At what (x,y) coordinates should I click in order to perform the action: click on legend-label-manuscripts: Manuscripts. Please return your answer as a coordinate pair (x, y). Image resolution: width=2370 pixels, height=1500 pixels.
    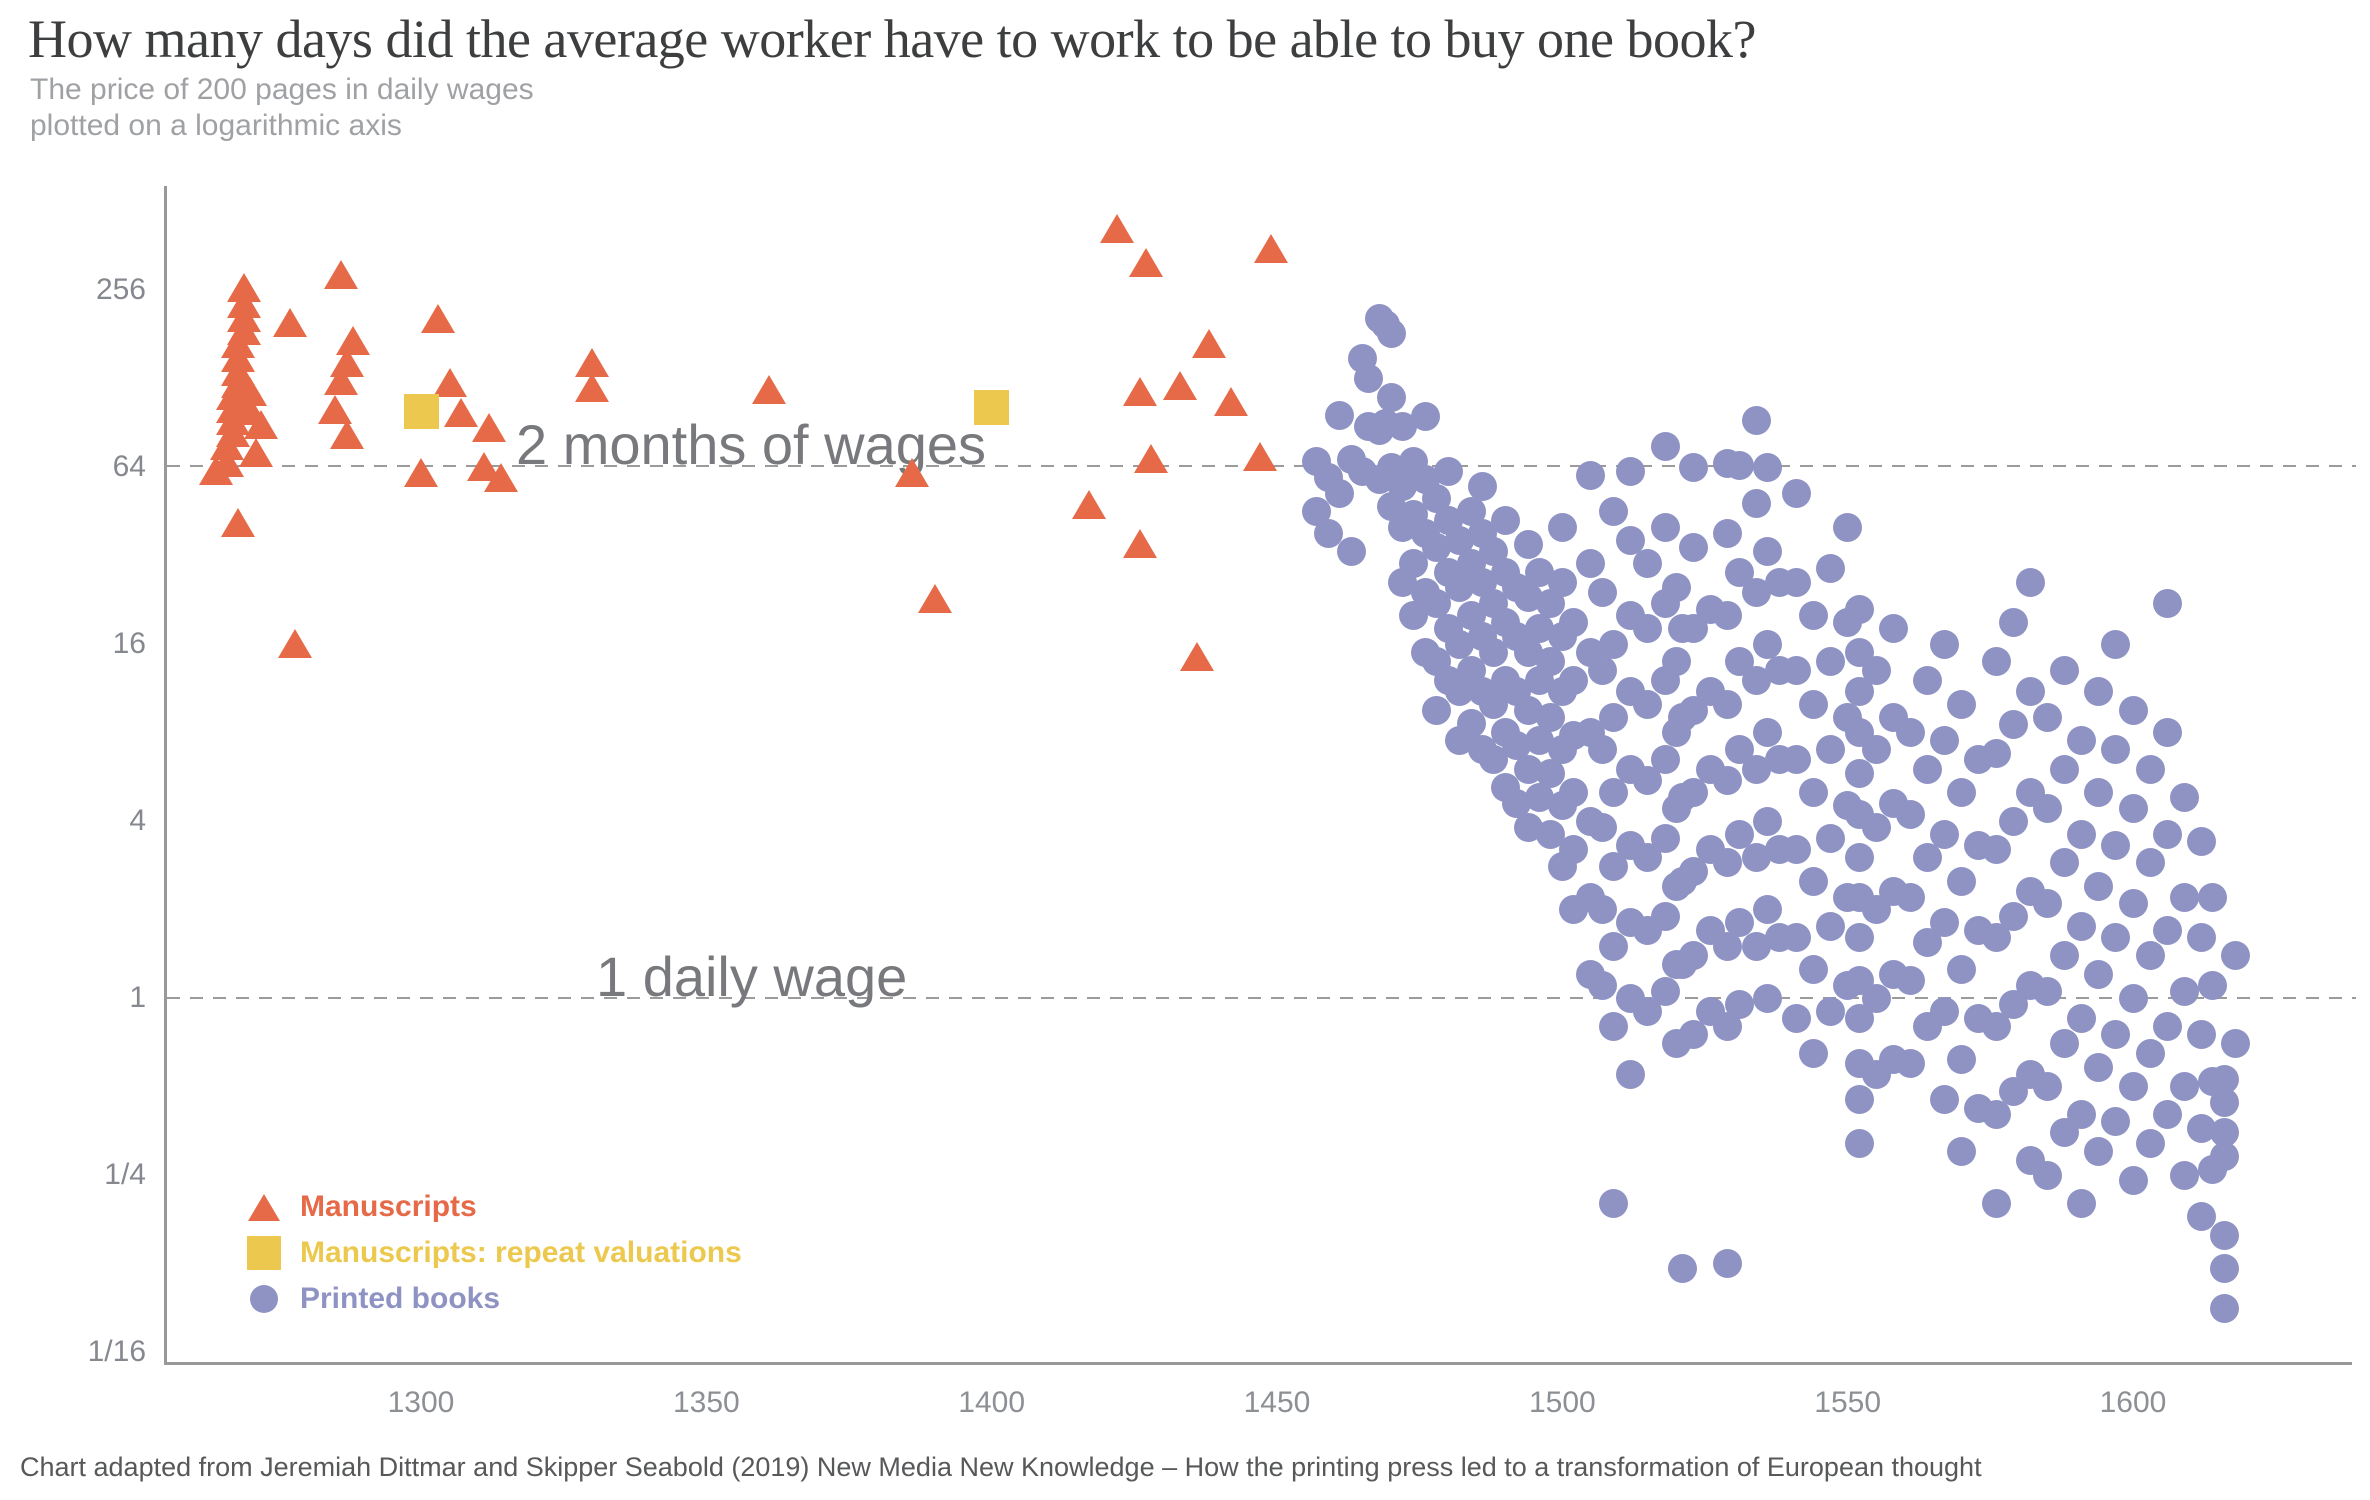
    Looking at the image, I should click on (388, 1206).